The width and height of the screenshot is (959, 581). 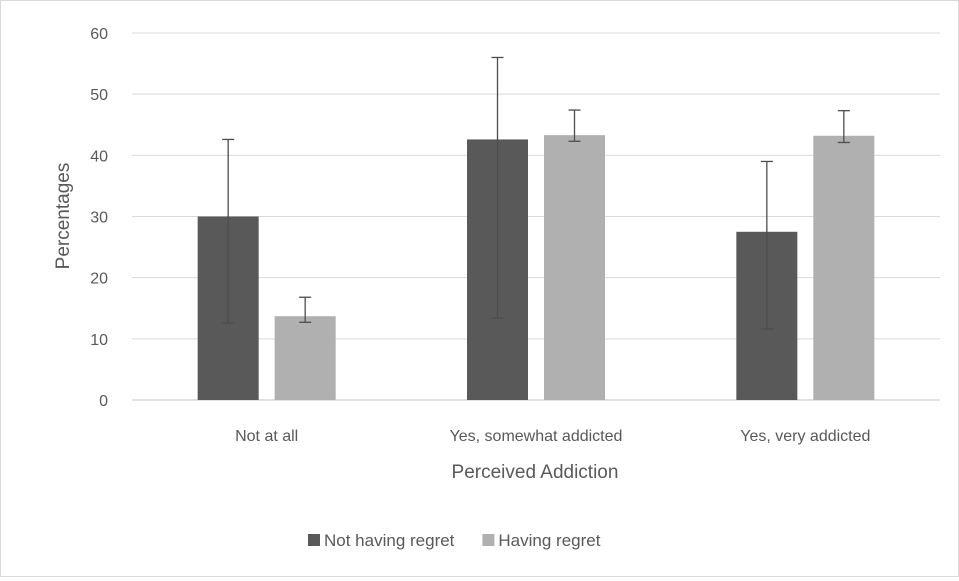 I want to click on y-tick-label: 60, so click(x=99, y=34).